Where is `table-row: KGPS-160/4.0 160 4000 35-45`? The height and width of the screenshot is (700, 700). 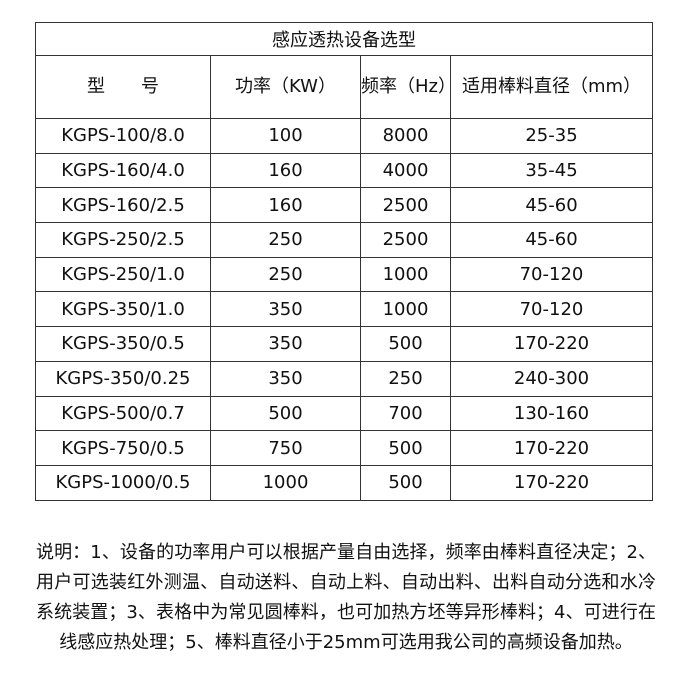 table-row: KGPS-160/4.0 160 4000 35-45 is located at coordinates (344, 170).